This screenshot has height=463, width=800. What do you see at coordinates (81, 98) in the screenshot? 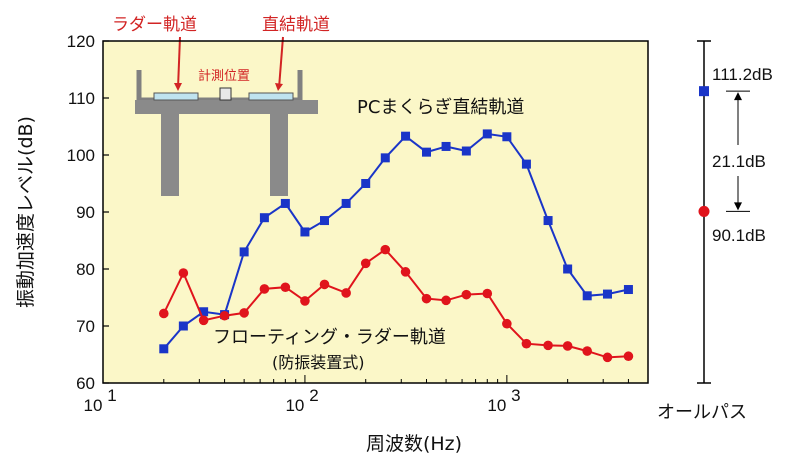
I see `y-tick-label: 110` at bounding box center [81, 98].